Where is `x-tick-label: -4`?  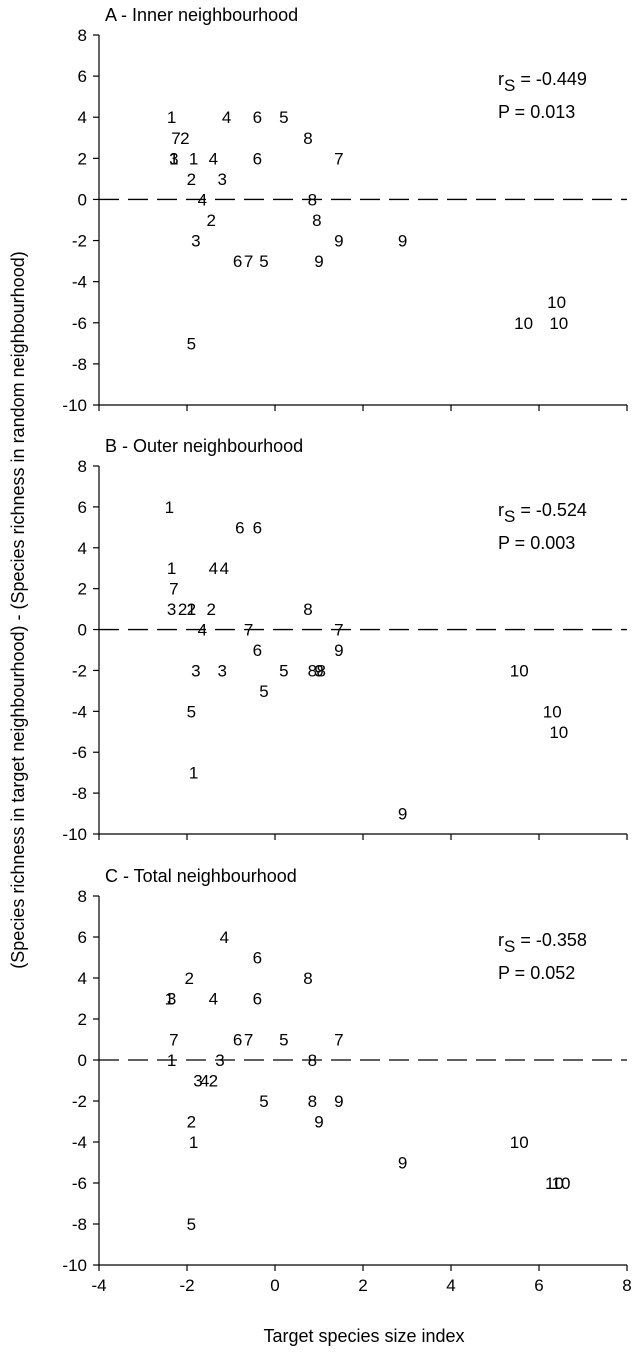 x-tick-label: -4 is located at coordinates (98, 1285).